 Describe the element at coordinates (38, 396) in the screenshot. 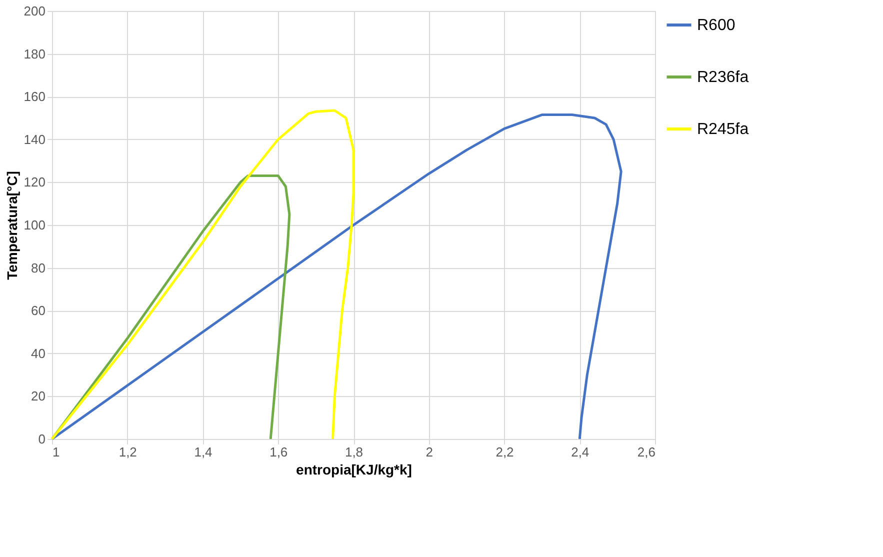

I see `y-tick-label: 20` at that location.